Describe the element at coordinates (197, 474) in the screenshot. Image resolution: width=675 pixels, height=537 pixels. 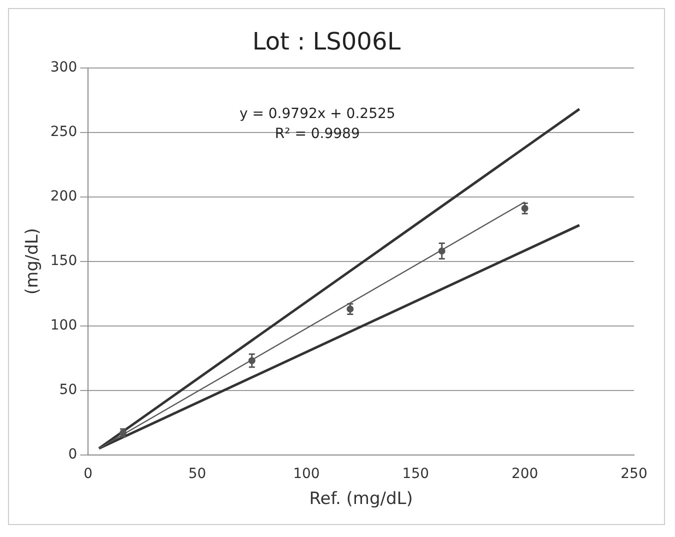
I see `x-tick-label: 50` at that location.